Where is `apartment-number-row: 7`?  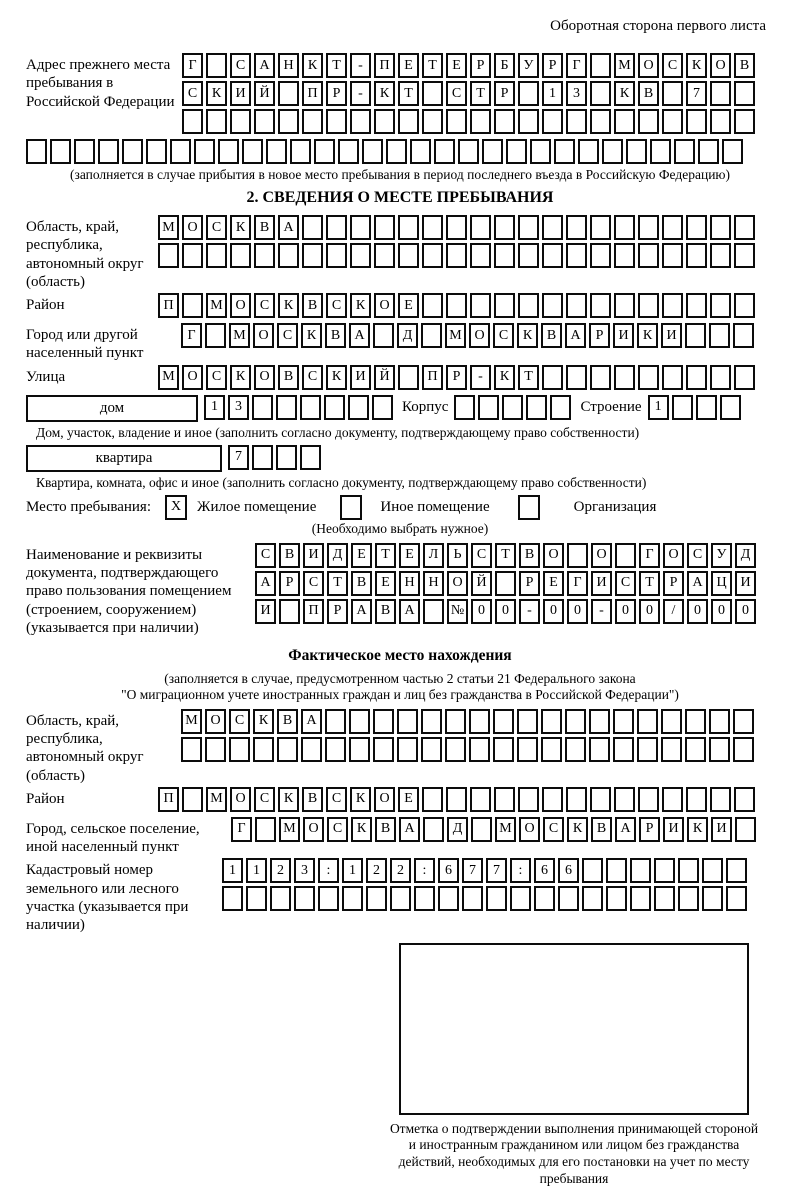 apartment-number-row: 7 is located at coordinates (276, 457).